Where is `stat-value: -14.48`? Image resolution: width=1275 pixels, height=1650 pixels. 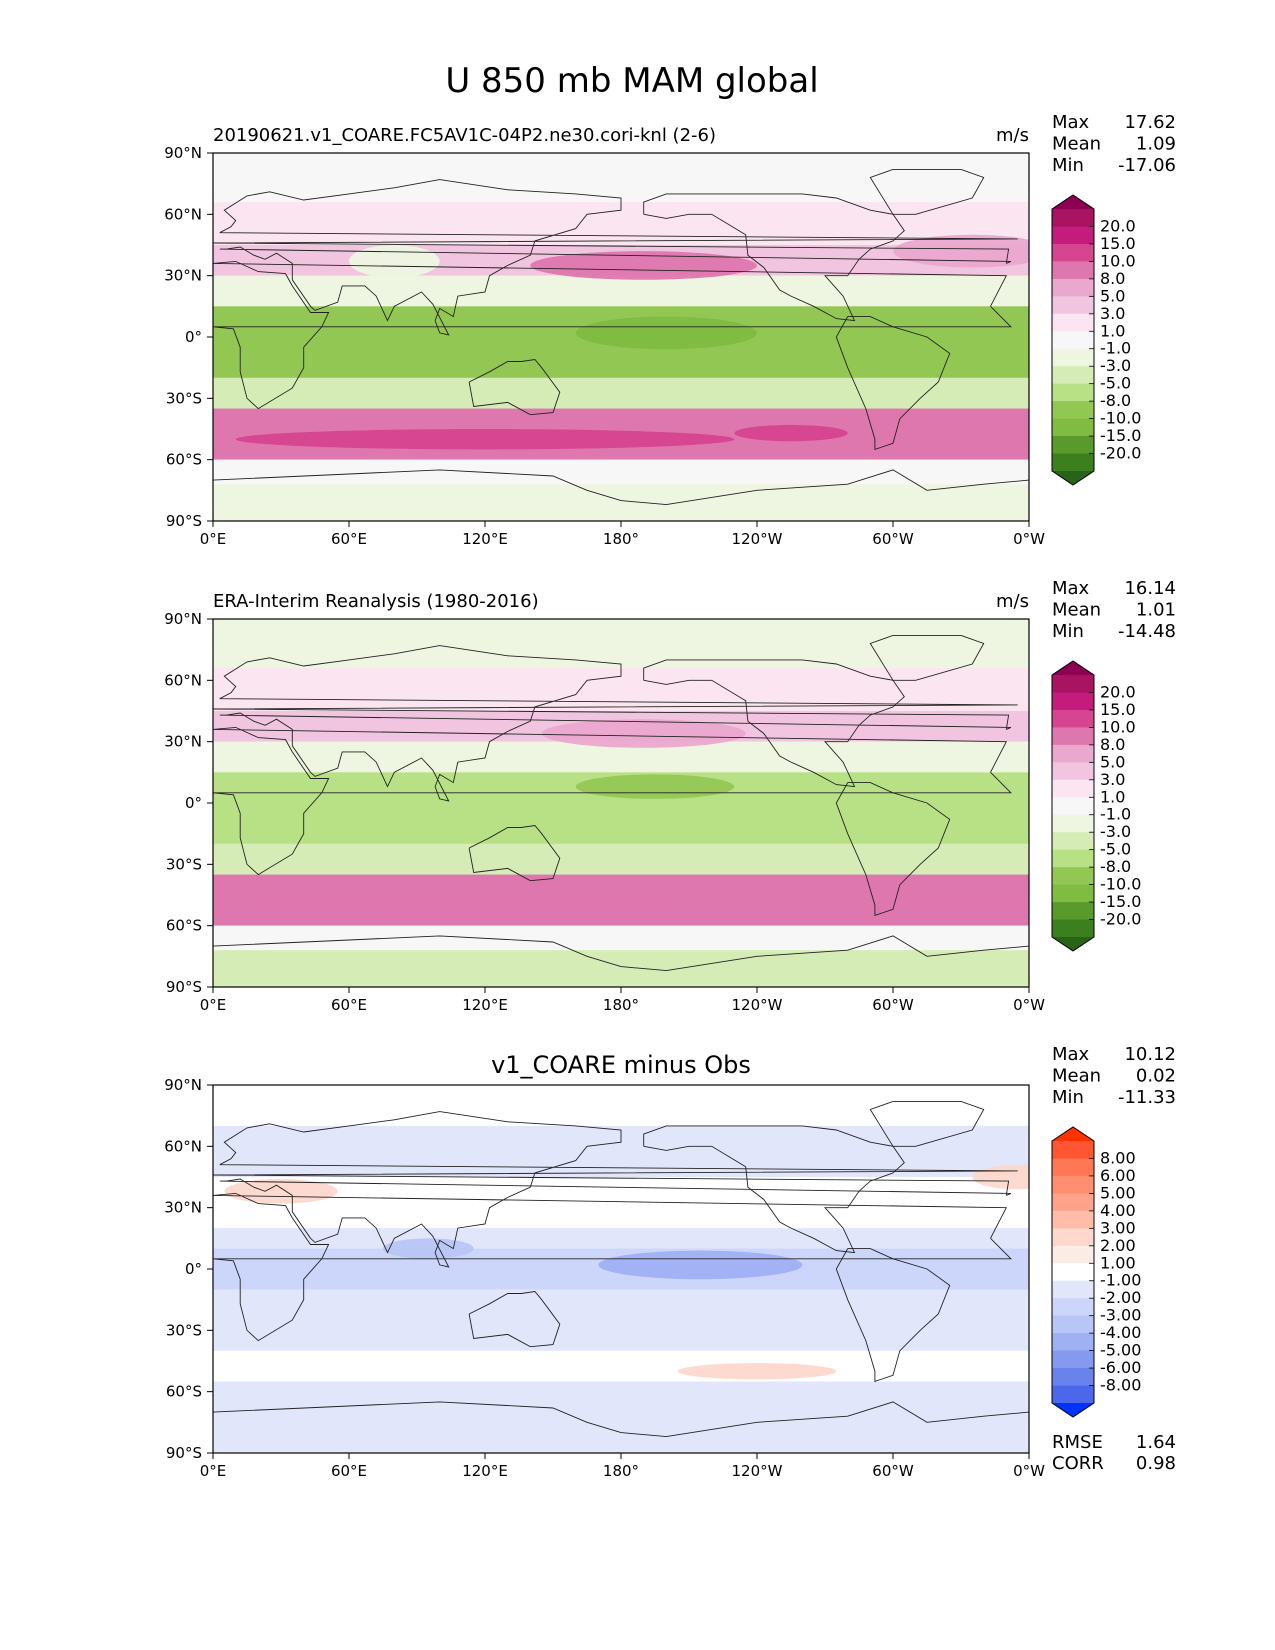 stat-value: -14.48 is located at coordinates (1147, 631).